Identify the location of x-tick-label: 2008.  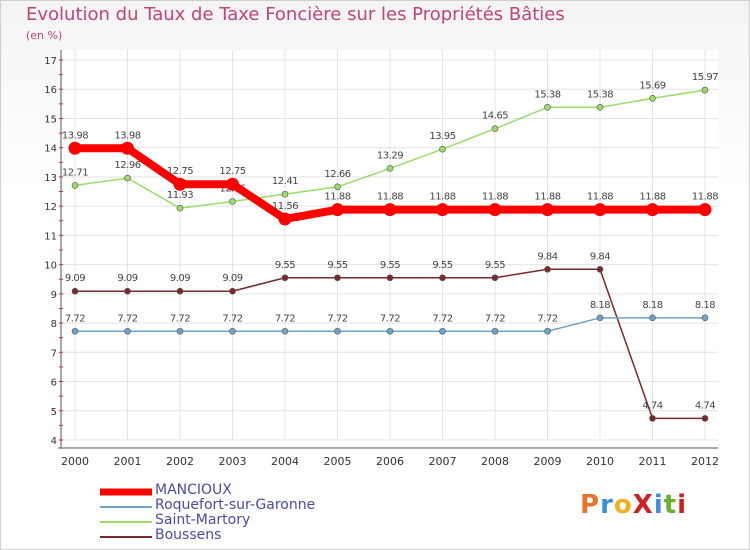
(495, 461).